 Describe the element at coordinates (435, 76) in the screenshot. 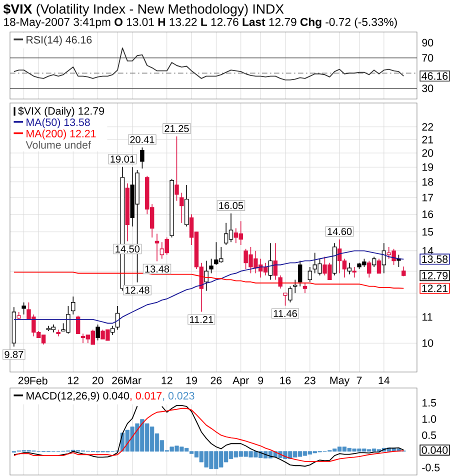

I see `data-label: 46.16` at that location.